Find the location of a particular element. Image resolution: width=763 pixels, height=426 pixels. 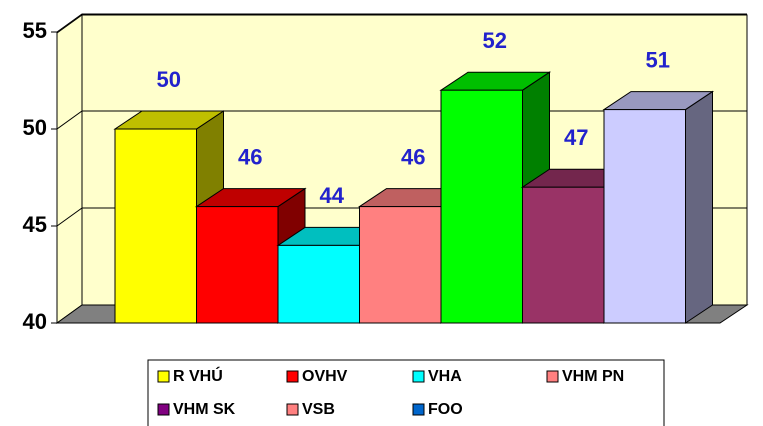

legend-label: OVHV is located at coordinates (325, 376).